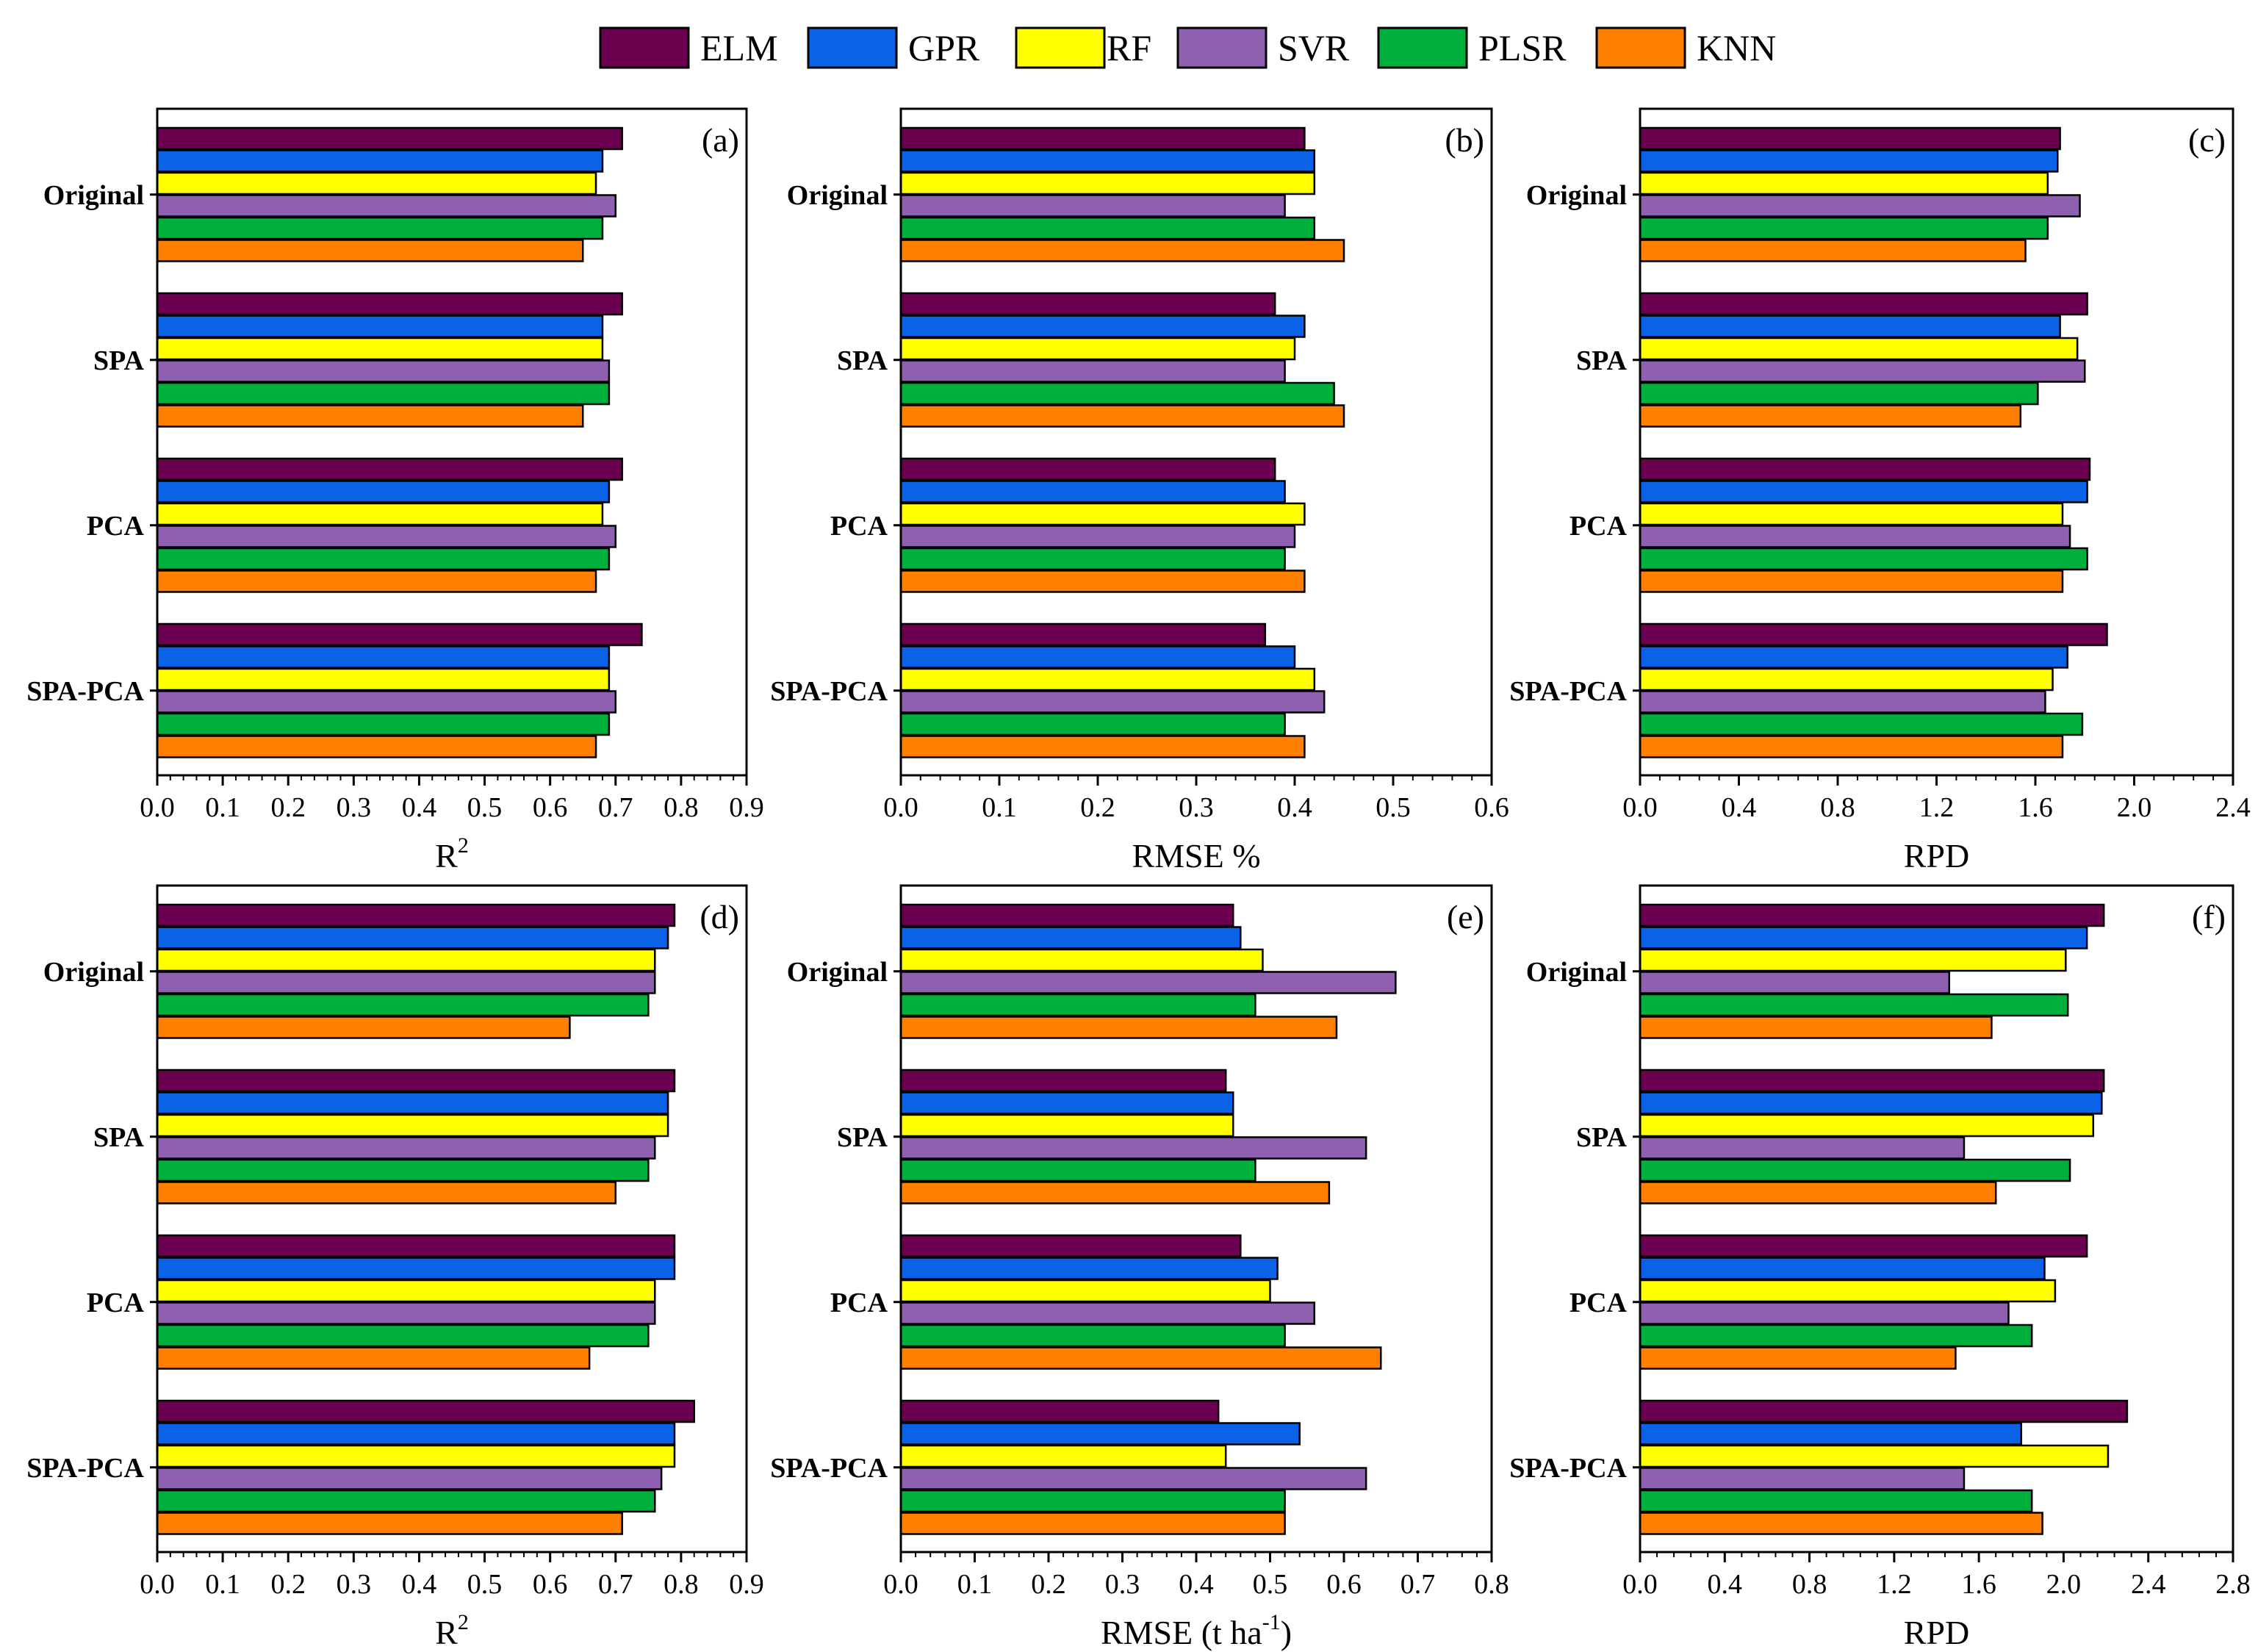  I want to click on bar-a-spa-knn, so click(370, 416).